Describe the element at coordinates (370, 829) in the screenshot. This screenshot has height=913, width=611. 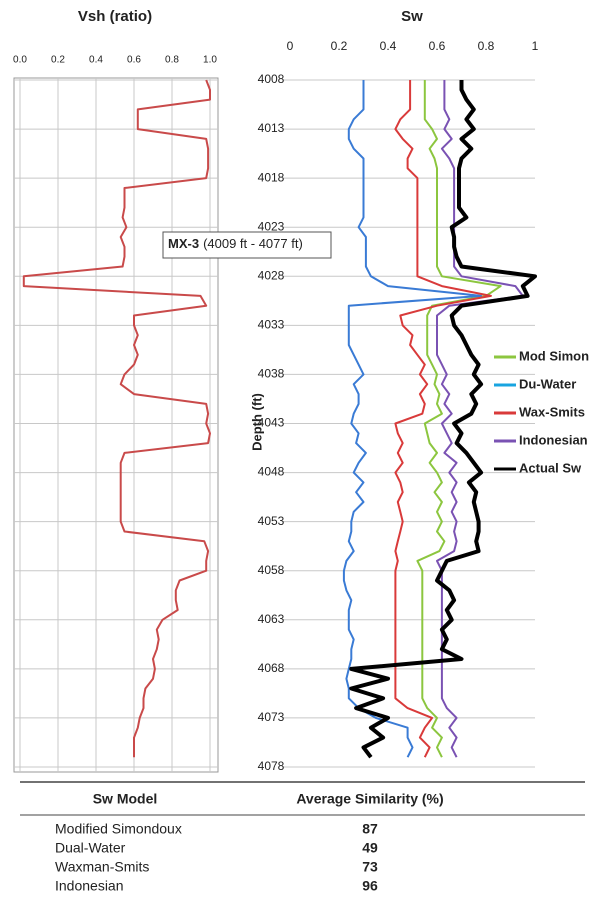
I see `table-cell: 87` at that location.